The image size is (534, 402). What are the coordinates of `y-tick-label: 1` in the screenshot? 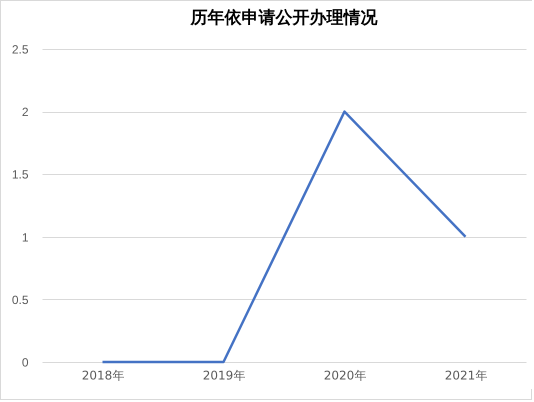 It's located at (25, 237).